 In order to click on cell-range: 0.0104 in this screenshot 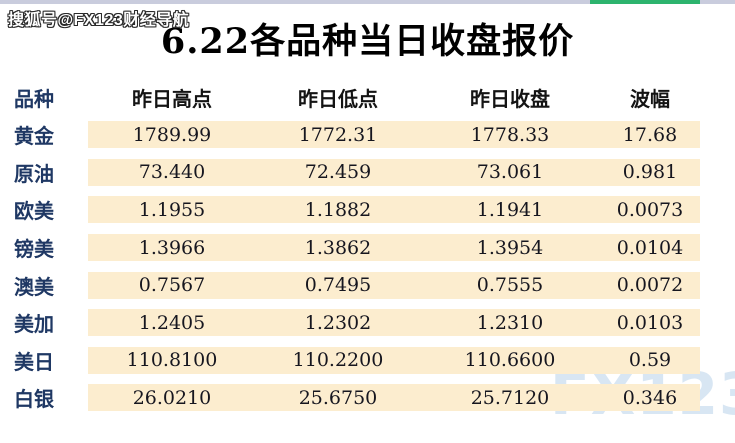, I will do `click(650, 247)`.